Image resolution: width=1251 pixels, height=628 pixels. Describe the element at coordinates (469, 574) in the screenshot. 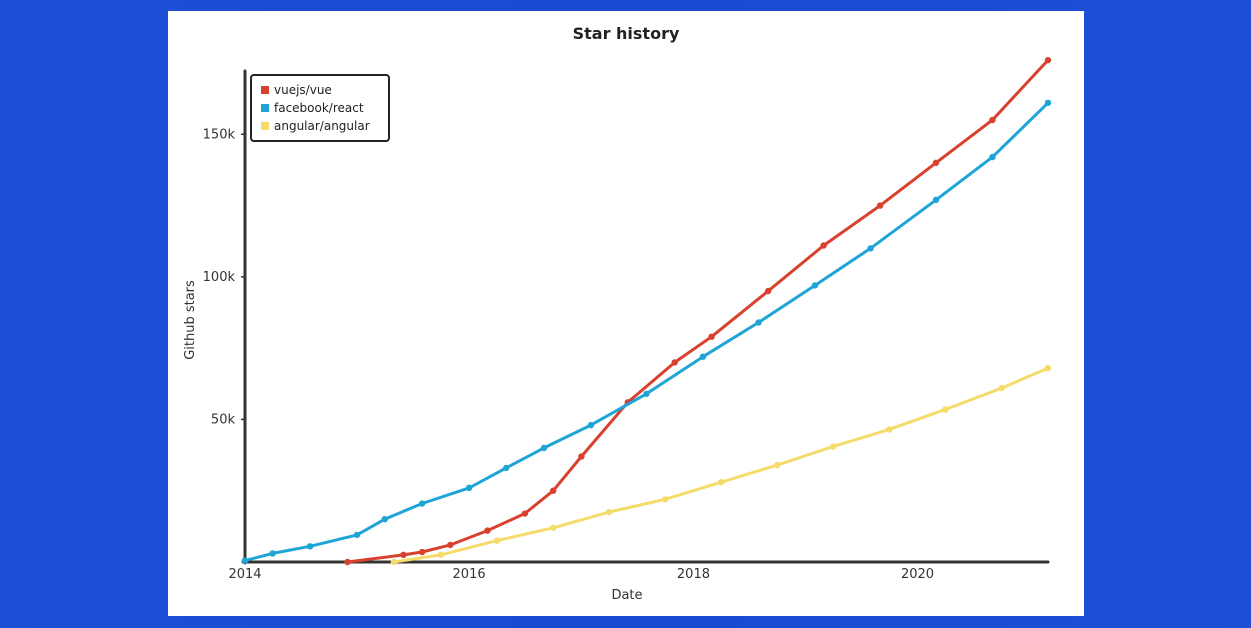

I see `x-tick-label: 2016` at that location.